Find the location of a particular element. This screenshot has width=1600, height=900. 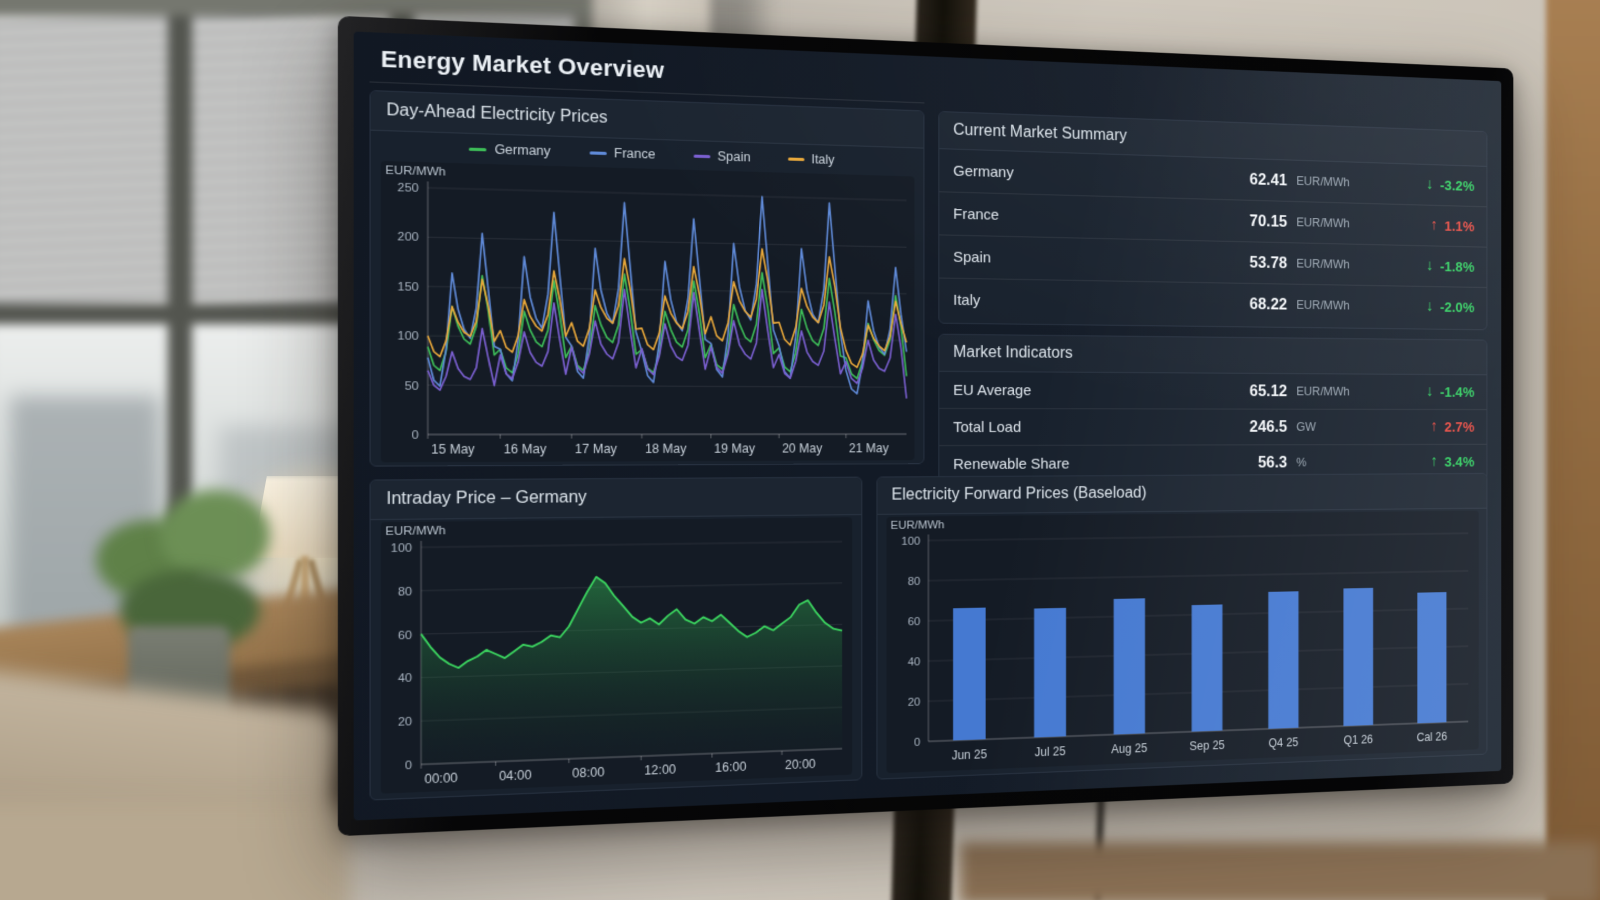

table-row: Italy 68.22 EUR/MWh ↓ -2.0% is located at coordinates (1213, 302).